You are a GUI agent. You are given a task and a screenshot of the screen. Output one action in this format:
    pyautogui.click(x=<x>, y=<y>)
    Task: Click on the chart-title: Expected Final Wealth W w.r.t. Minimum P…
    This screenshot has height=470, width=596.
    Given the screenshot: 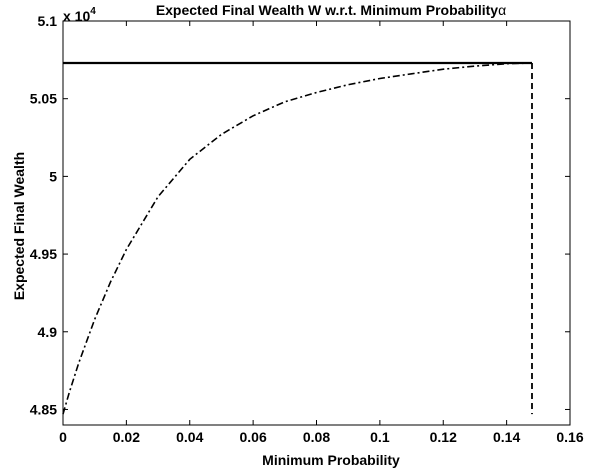 What is the action you would take?
    pyautogui.click(x=331, y=10)
    